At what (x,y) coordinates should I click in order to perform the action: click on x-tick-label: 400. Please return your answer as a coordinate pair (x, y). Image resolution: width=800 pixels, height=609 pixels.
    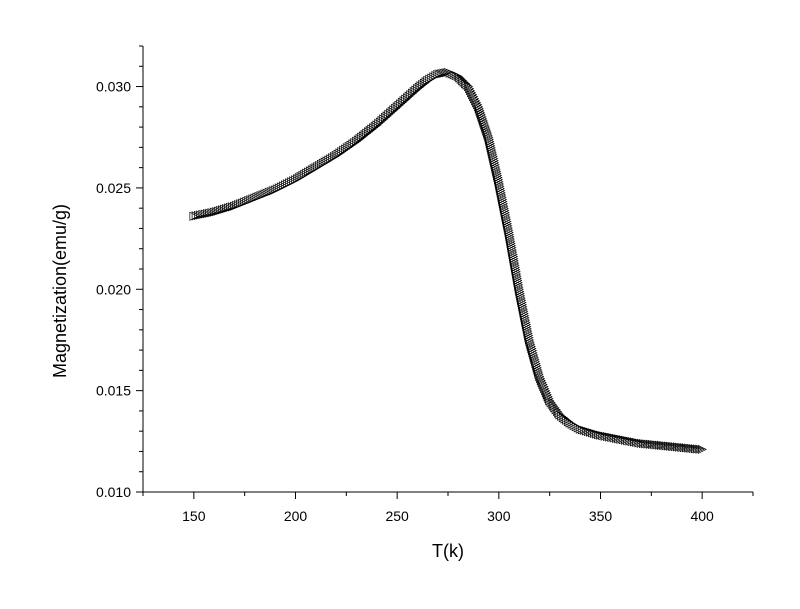
    Looking at the image, I should click on (702, 516).